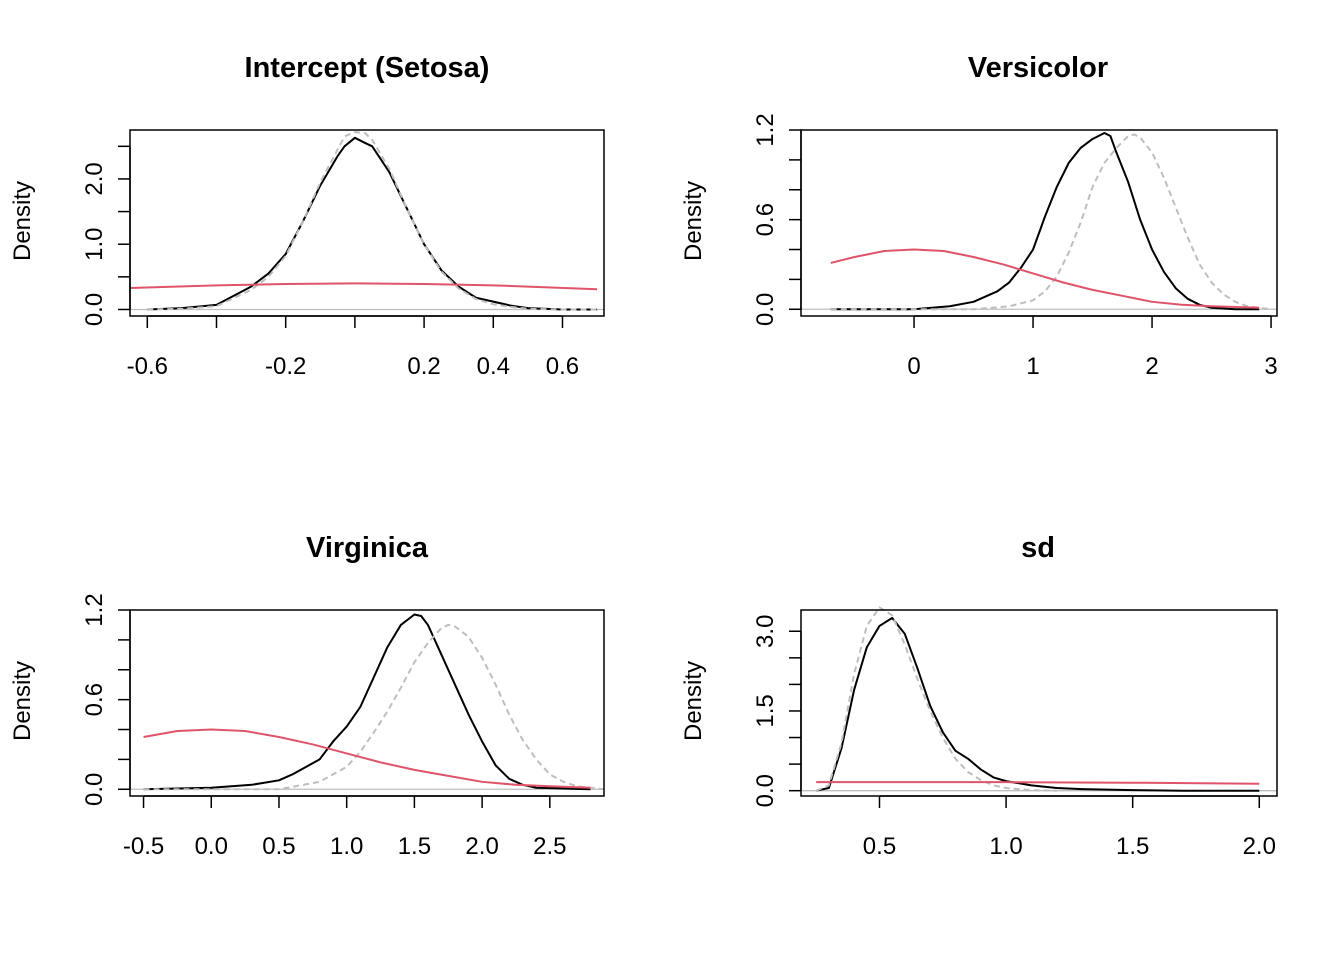 The width and height of the screenshot is (1344, 960). I want to click on x-tick-label: 2.5, so click(549, 846).